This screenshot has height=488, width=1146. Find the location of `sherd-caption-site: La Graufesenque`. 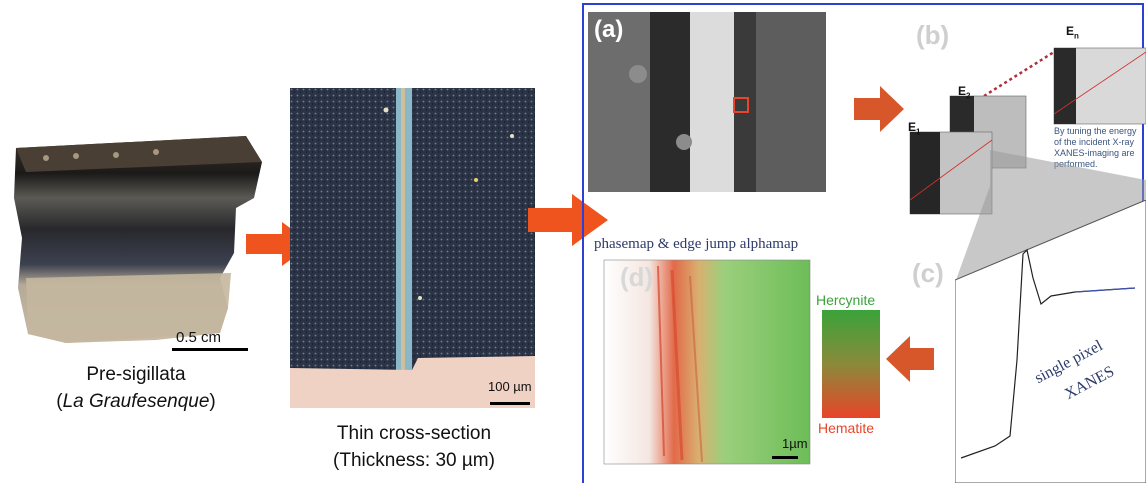

sherd-caption-site: La Graufesenque is located at coordinates (136, 401).